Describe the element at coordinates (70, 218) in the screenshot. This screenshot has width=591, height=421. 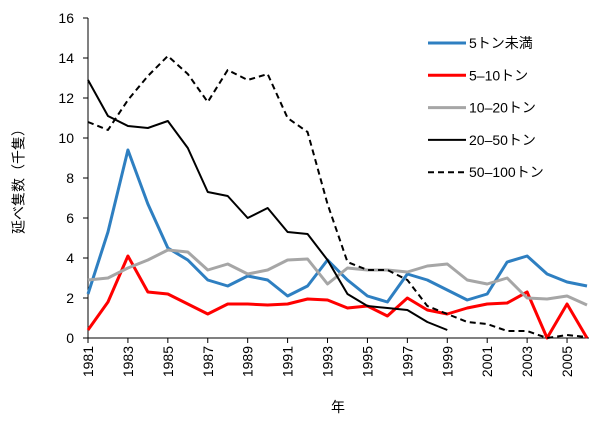
I see `y-tick-label: 6` at that location.